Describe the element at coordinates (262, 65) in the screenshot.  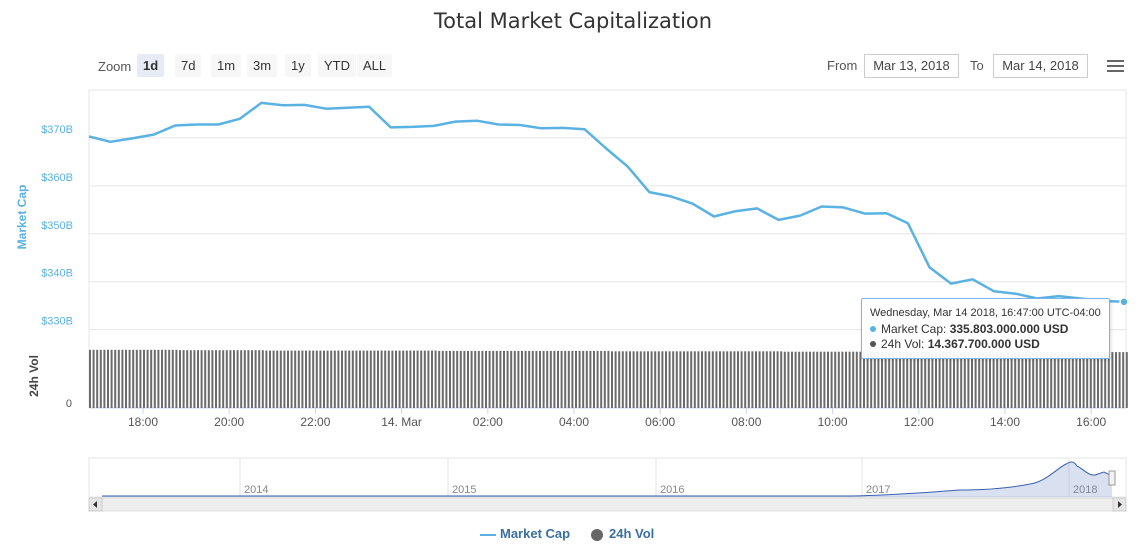
I see `zoom-3m-button: 3m` at that location.